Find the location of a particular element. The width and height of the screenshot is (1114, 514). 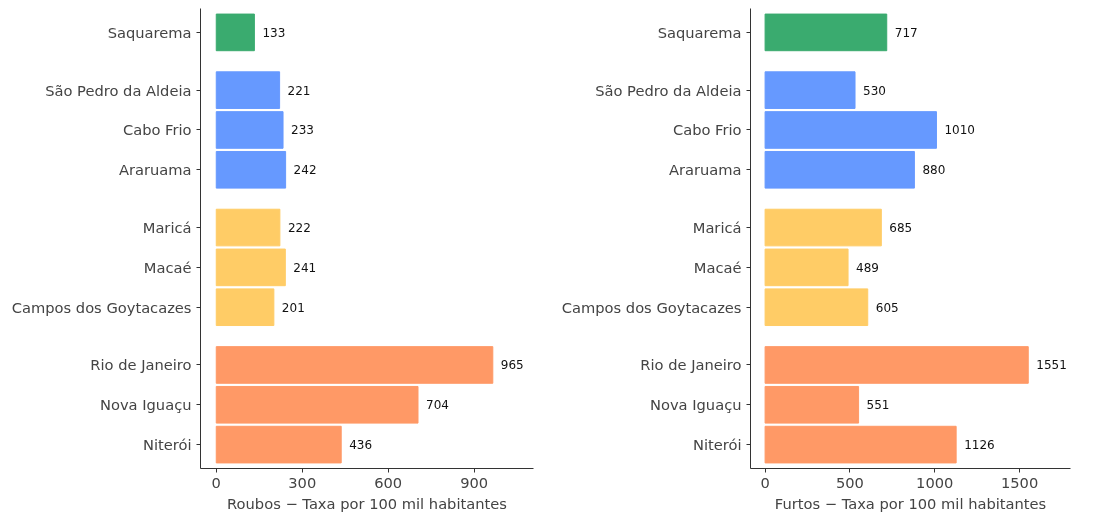

data-label: 489 is located at coordinates (867, 267).